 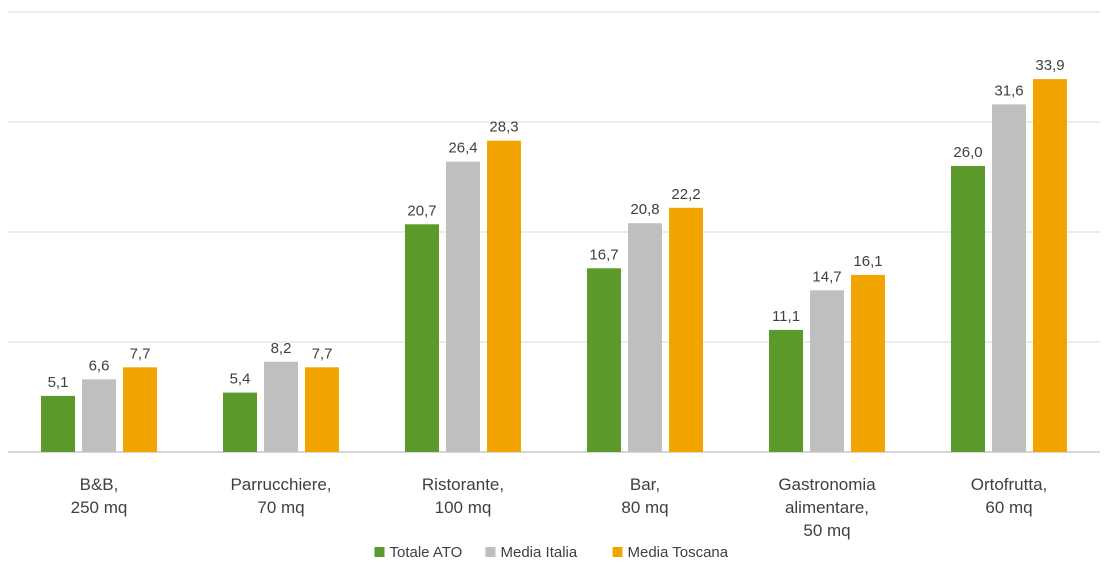 What do you see at coordinates (603, 254) in the screenshot?
I see `data-label: 16,7` at bounding box center [603, 254].